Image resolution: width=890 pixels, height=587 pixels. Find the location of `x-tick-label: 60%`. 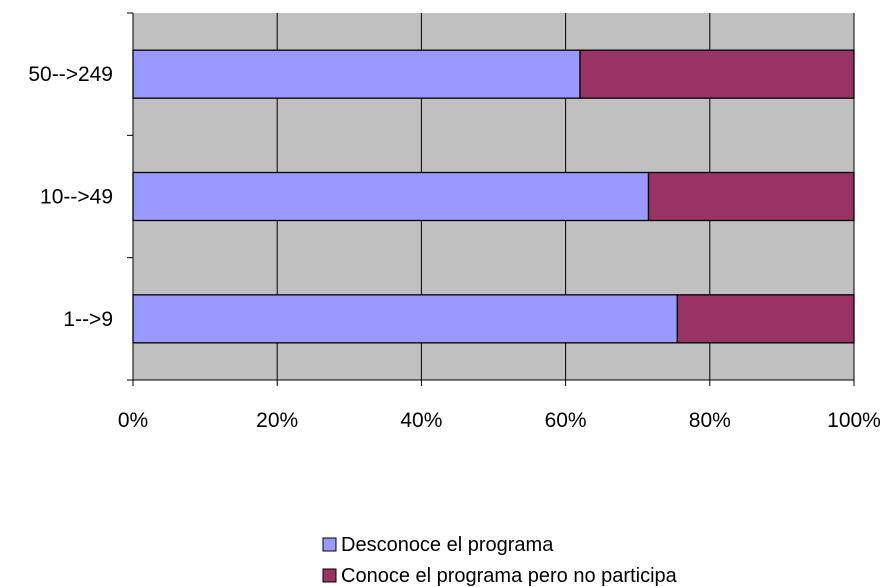

x-tick-label: 60% is located at coordinates (566, 420).